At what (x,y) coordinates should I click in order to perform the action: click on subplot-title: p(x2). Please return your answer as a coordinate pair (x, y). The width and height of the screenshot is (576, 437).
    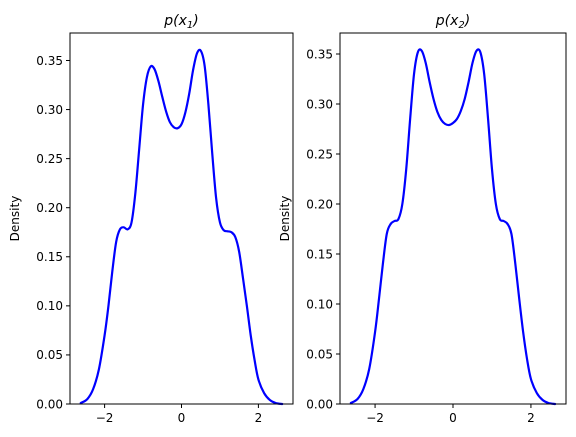
    Looking at the image, I should click on (452, 22).